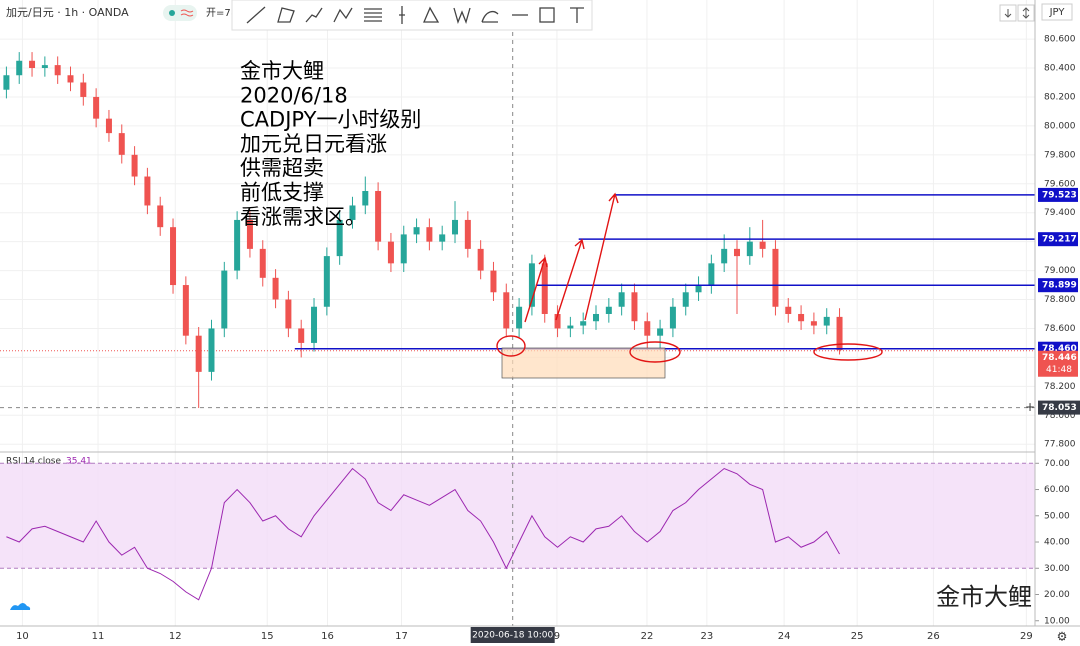 The image size is (1080, 646). I want to click on y-tick-label: 78.200, so click(1060, 387).